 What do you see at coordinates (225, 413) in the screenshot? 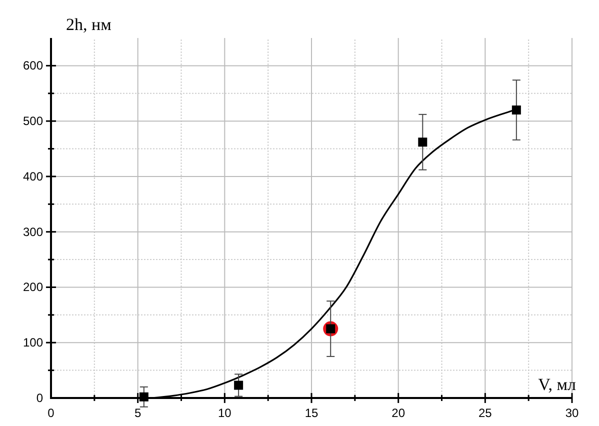
I see `x-tick-label: 10` at bounding box center [225, 413].